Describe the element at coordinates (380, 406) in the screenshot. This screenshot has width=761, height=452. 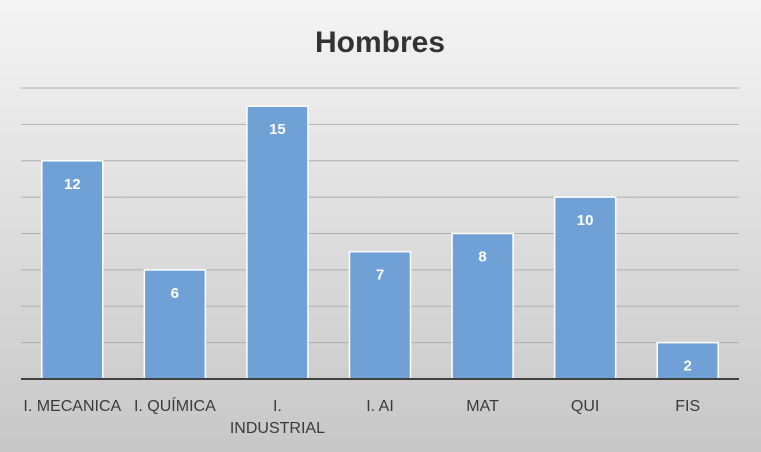
I see `category-label: I. AI` at that location.